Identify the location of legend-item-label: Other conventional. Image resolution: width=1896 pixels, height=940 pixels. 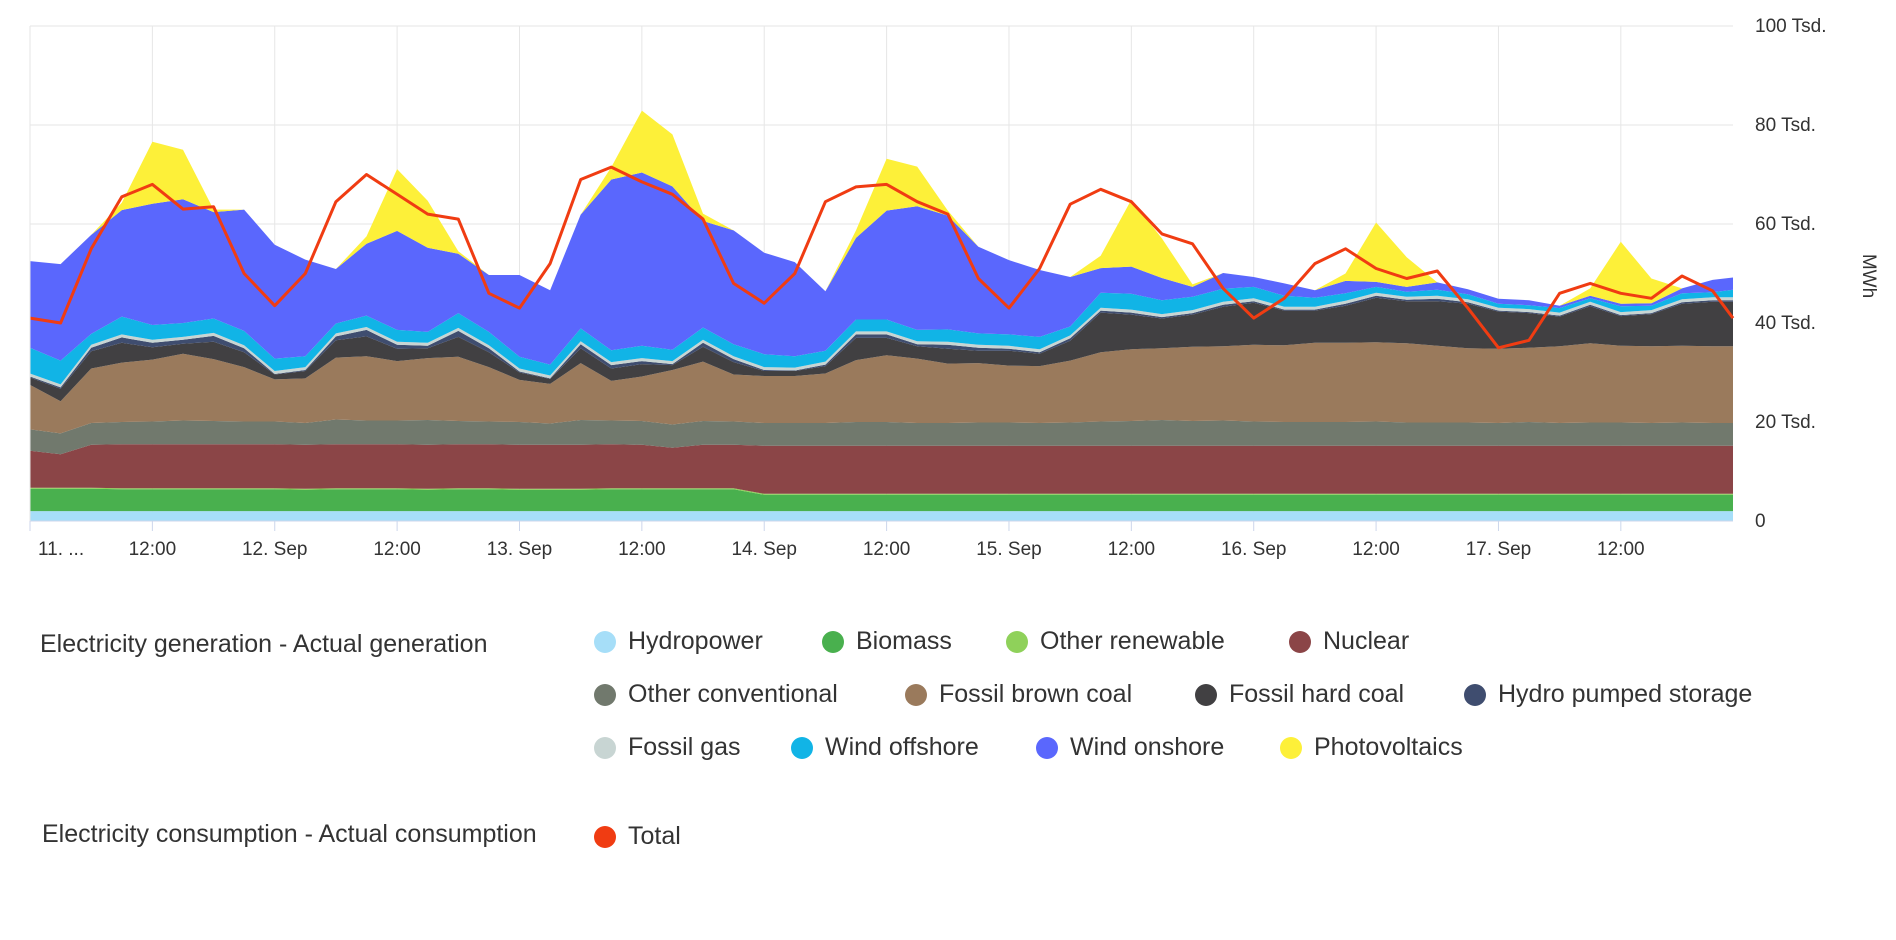
(733, 694).